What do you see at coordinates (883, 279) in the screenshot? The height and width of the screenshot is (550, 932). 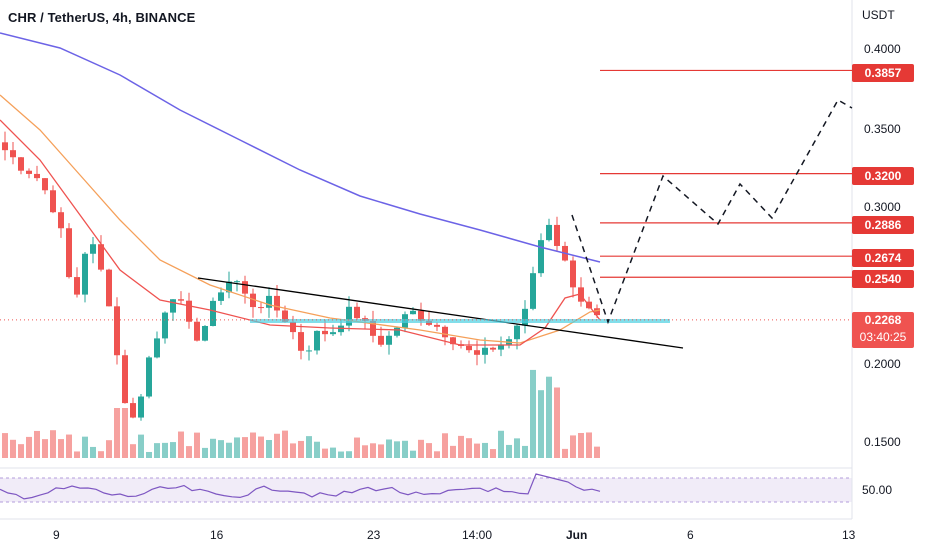 I see `price-level-tag: 0.2540` at bounding box center [883, 279].